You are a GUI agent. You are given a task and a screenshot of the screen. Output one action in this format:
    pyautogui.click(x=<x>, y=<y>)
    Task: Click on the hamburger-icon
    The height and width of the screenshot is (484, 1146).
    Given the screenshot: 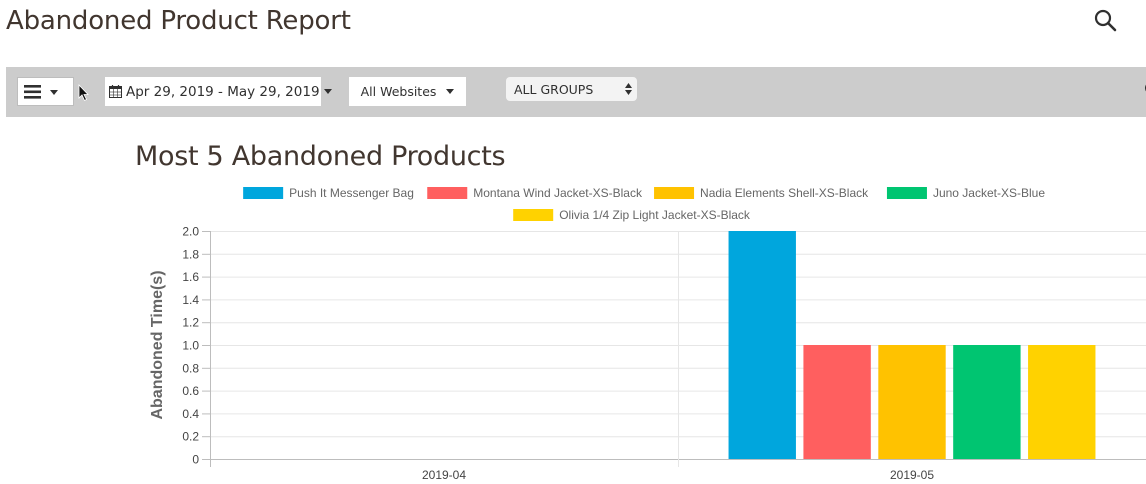 What is the action you would take?
    pyautogui.click(x=41, y=92)
    